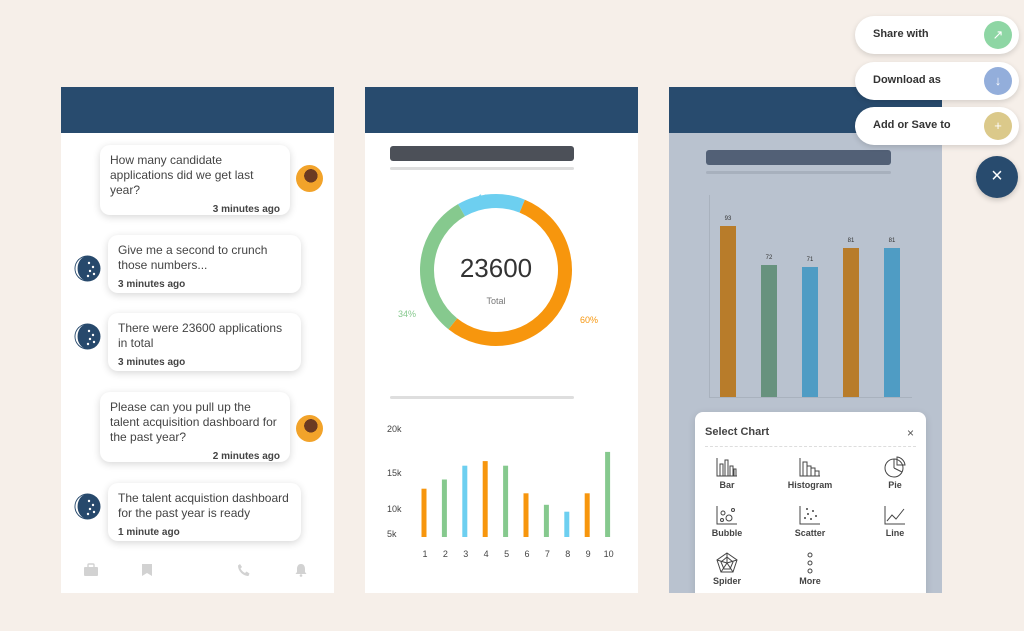 Image resolution: width=1024 pixels, height=631 pixels. What do you see at coordinates (588, 554) in the screenshot?
I see `x-tick-label: 9` at bounding box center [588, 554].